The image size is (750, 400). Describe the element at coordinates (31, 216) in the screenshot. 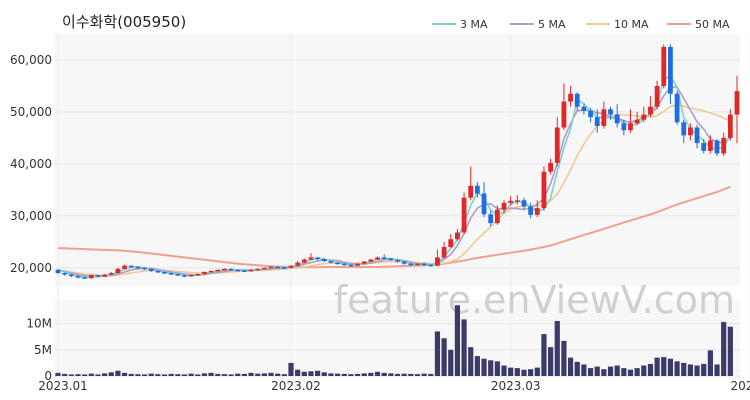

I see `price-tick-label: 30,000` at that location.